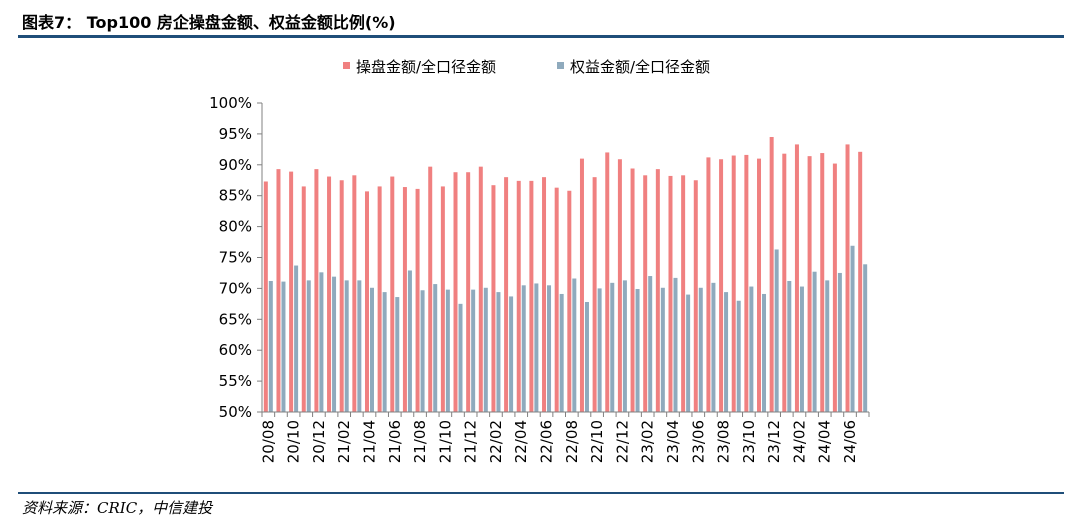  Describe the element at coordinates (235, 350) in the screenshot. I see `y-tick-label: 60%` at that location.